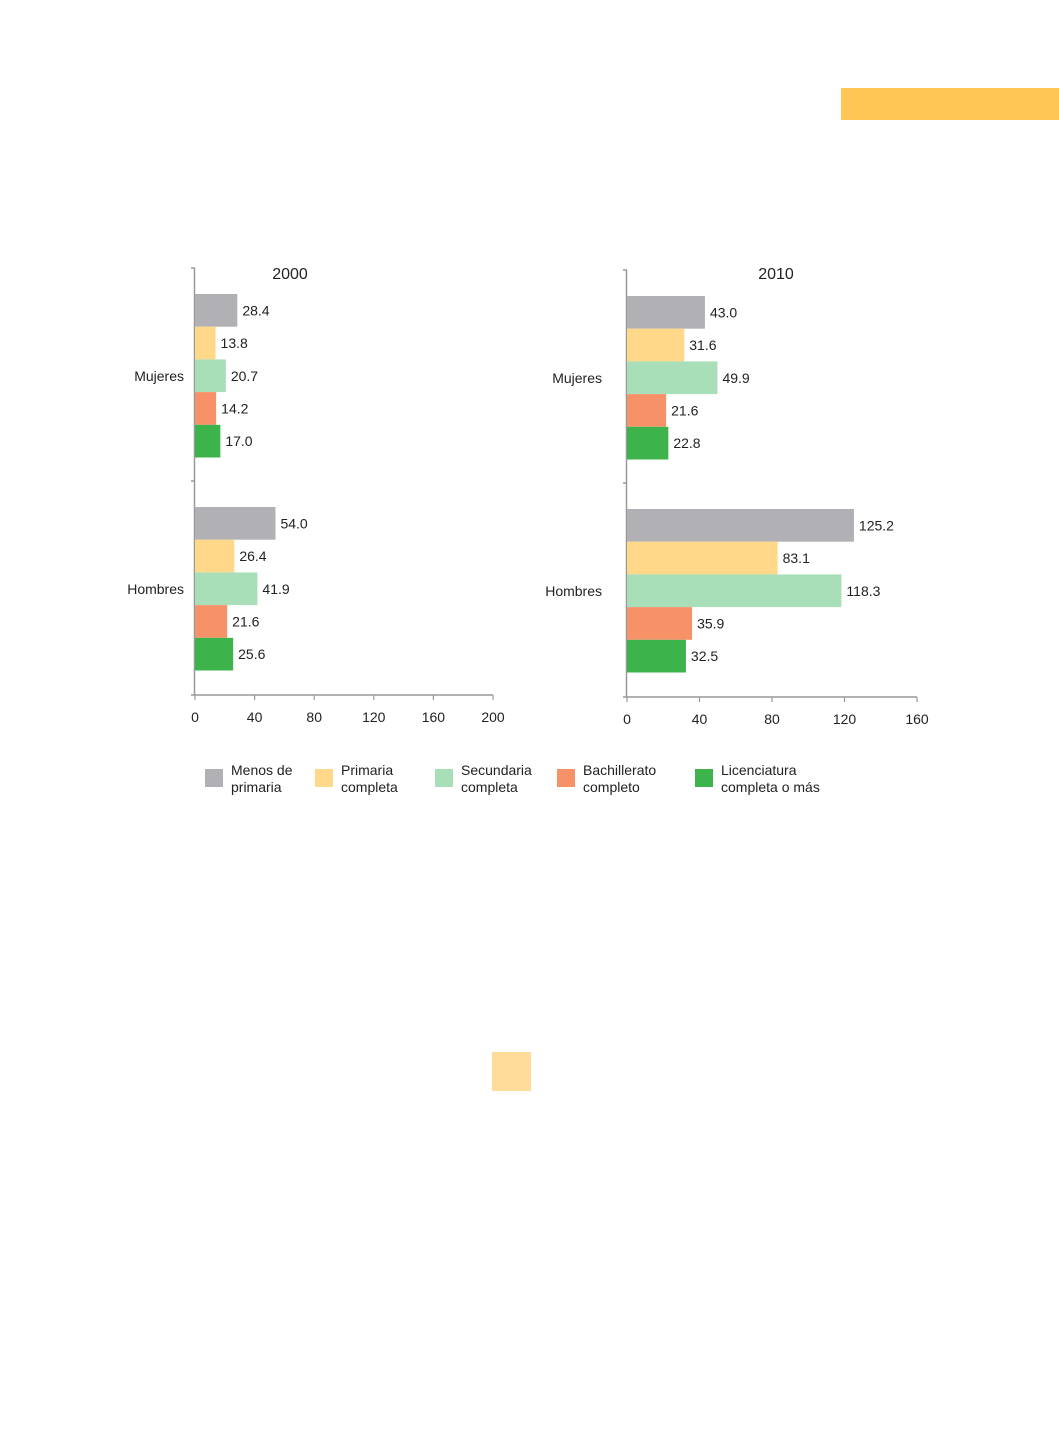  I want to click on bar-value-label: 20.7, so click(244, 376).